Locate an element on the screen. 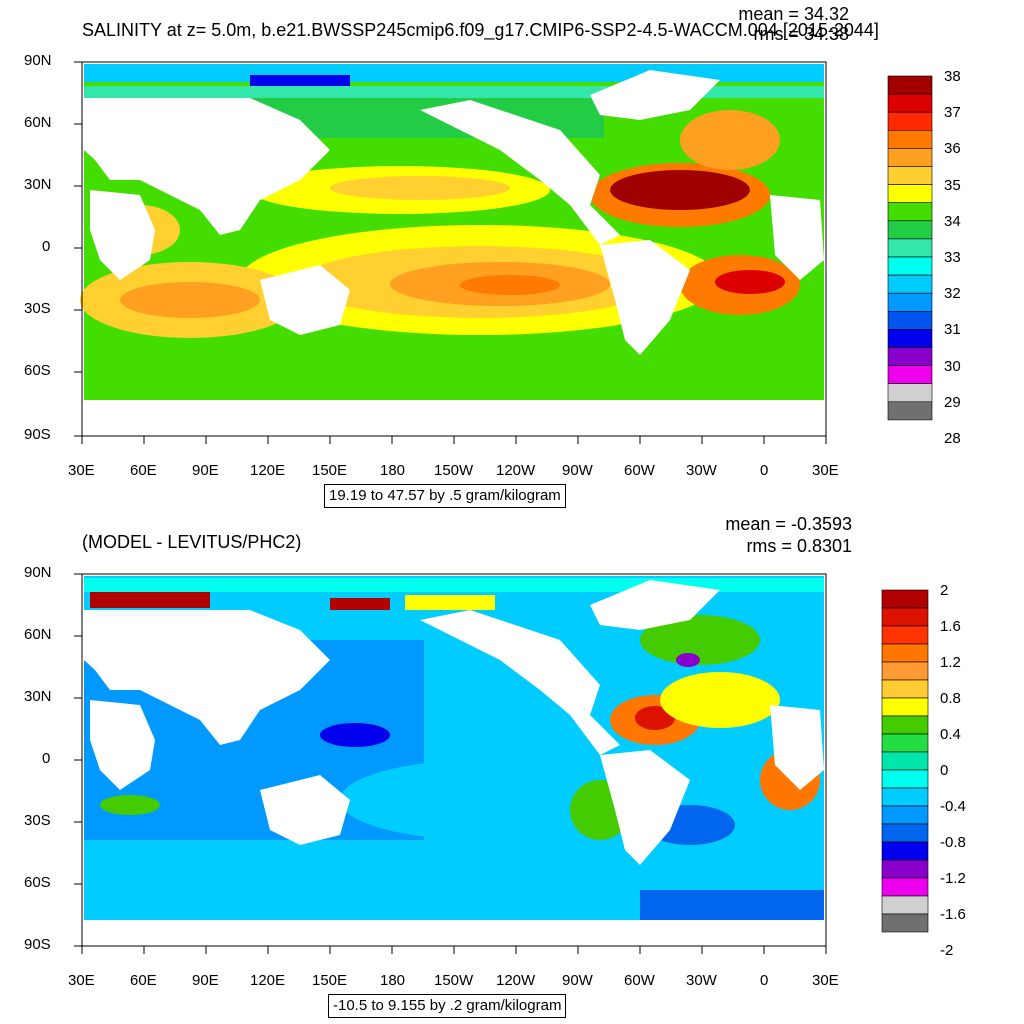 The height and width of the screenshot is (1024, 1024). colorbar-label: 2 is located at coordinates (944, 590).